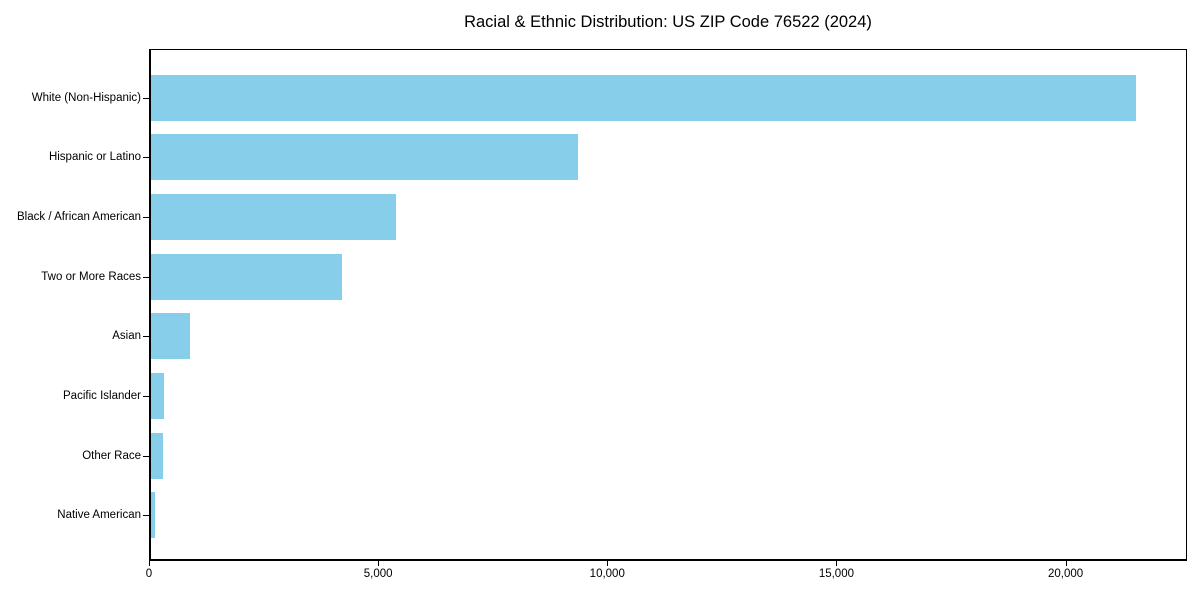 The image size is (1200, 600). Describe the element at coordinates (1065, 574) in the screenshot. I see `x-axis-tick-label: 20,000` at that location.